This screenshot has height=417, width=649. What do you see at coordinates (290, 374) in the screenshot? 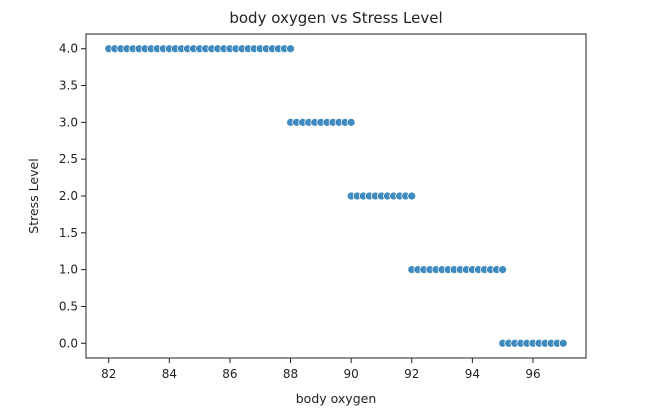
I see `x-tick-label: 88` at bounding box center [290, 374].